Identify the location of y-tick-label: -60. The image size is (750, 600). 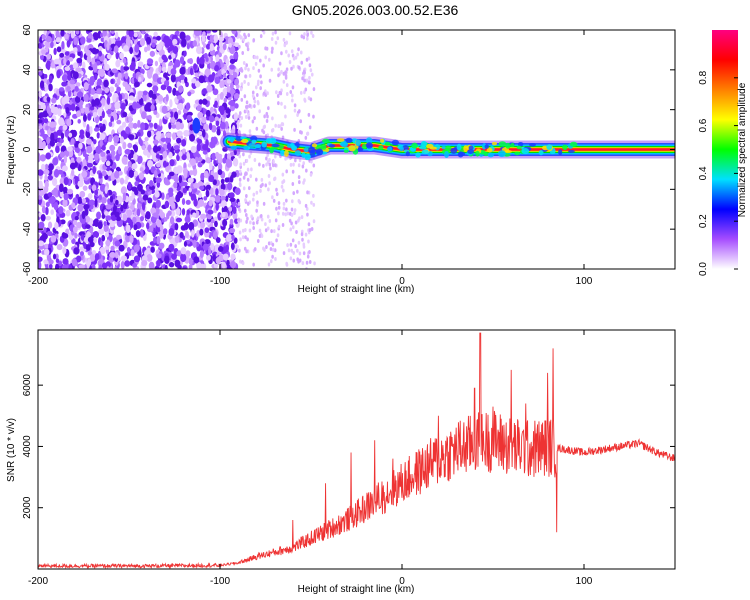
(27, 268).